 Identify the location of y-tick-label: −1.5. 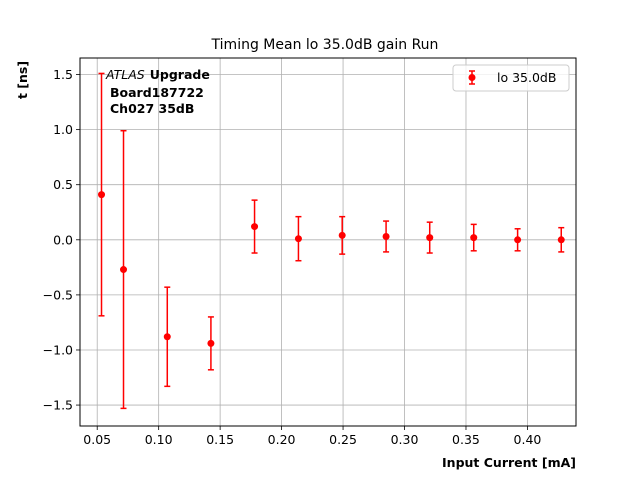
(58, 405).